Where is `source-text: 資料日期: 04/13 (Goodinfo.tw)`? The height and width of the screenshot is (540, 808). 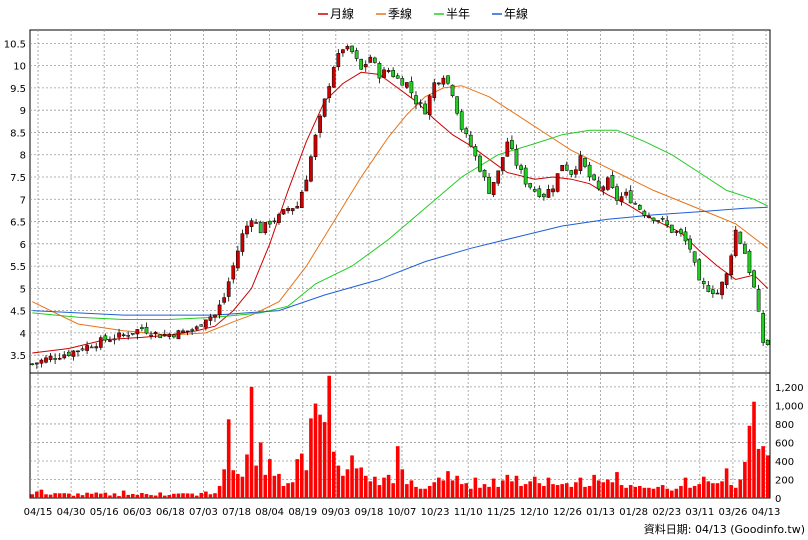
source-text: 資料日期: 04/13 (Goodinfo.tw) is located at coordinates (724, 529).